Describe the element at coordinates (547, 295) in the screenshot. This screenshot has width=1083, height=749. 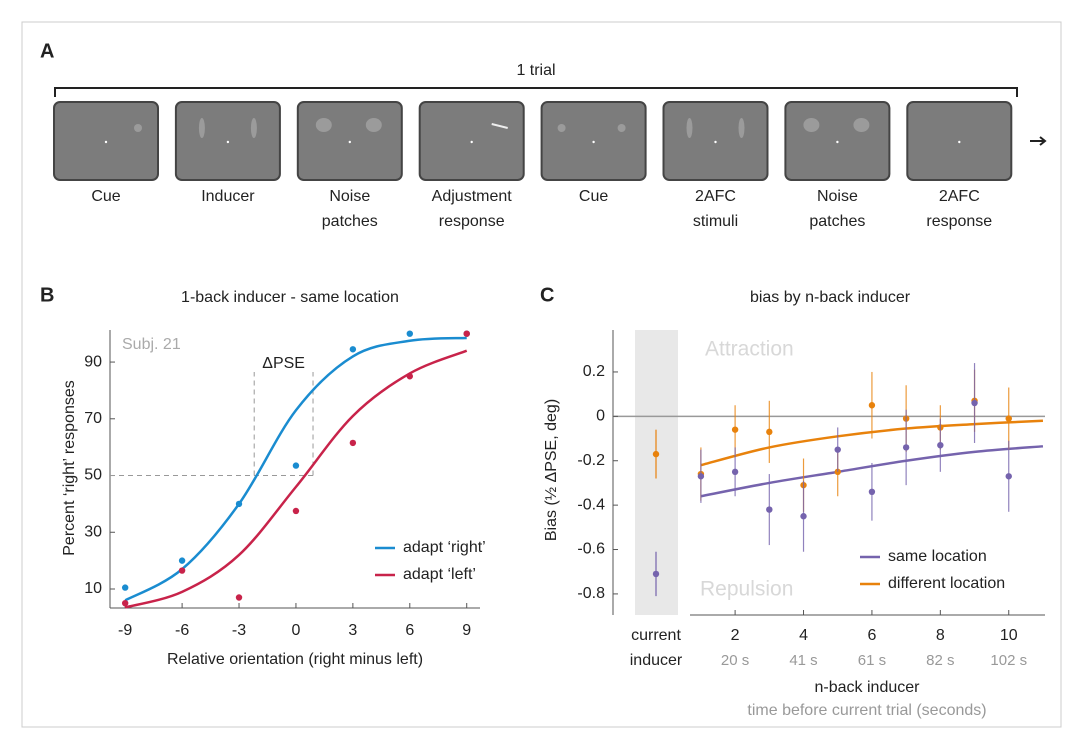
I see `panel-letter: C` at that location.